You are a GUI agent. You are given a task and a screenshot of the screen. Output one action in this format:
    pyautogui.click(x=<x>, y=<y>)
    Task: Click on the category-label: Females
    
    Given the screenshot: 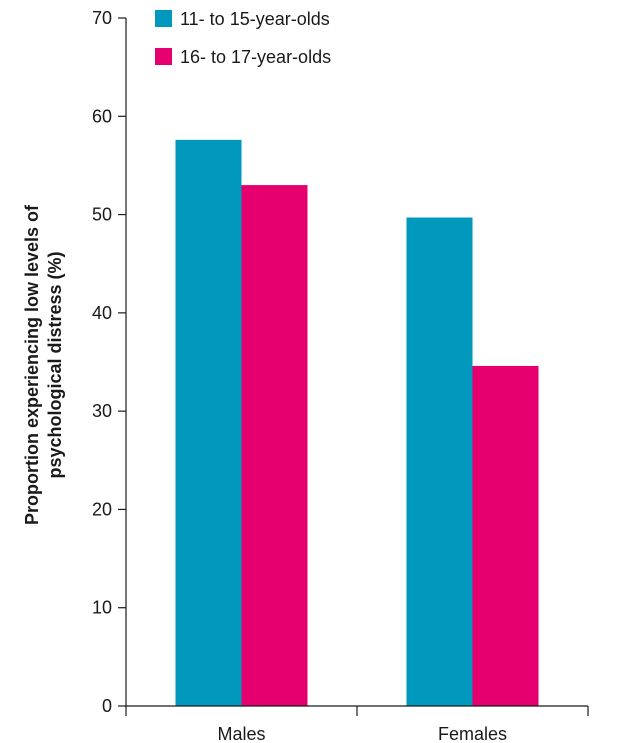 What is the action you would take?
    pyautogui.click(x=472, y=733)
    